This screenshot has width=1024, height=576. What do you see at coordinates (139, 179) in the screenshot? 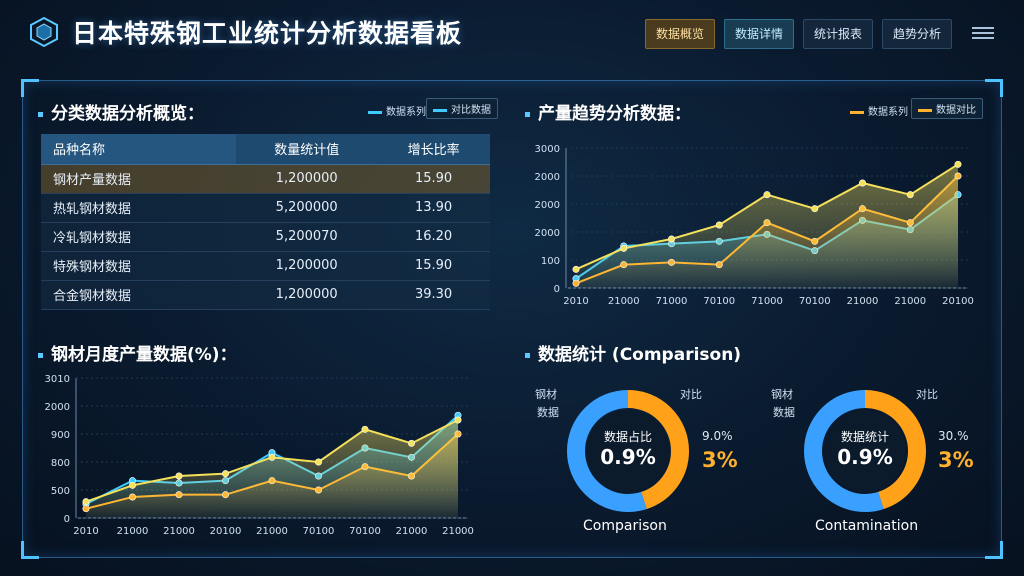
I see `table-cell: 钢材产量数据` at bounding box center [139, 179].